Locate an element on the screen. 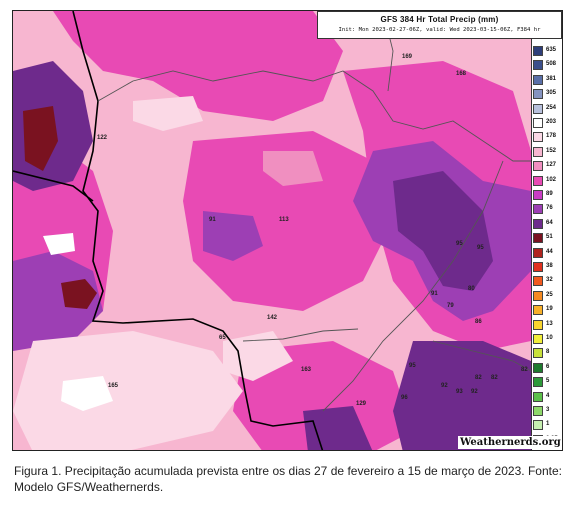 The height and width of the screenshot is (508, 574). legend-value: 25 is located at coordinates (549, 294).